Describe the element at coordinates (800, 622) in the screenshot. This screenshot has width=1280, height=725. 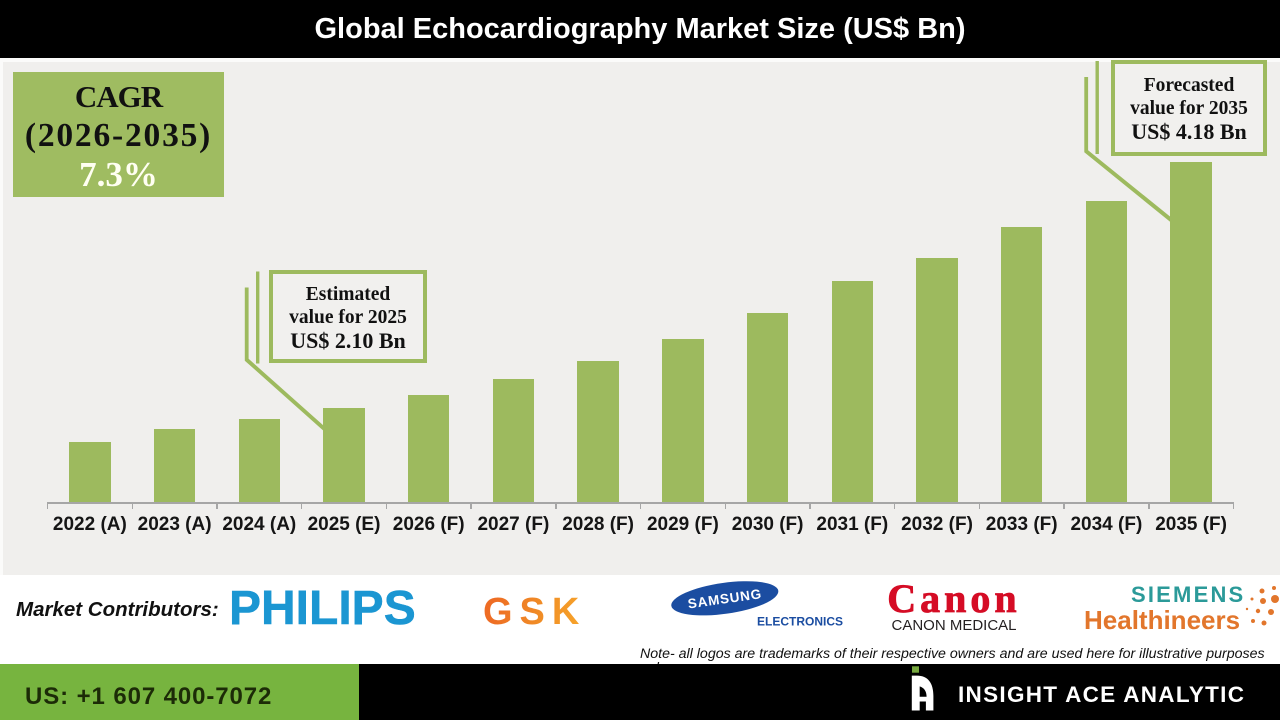
I see `svg-text: ELECTRONICS` at that location.